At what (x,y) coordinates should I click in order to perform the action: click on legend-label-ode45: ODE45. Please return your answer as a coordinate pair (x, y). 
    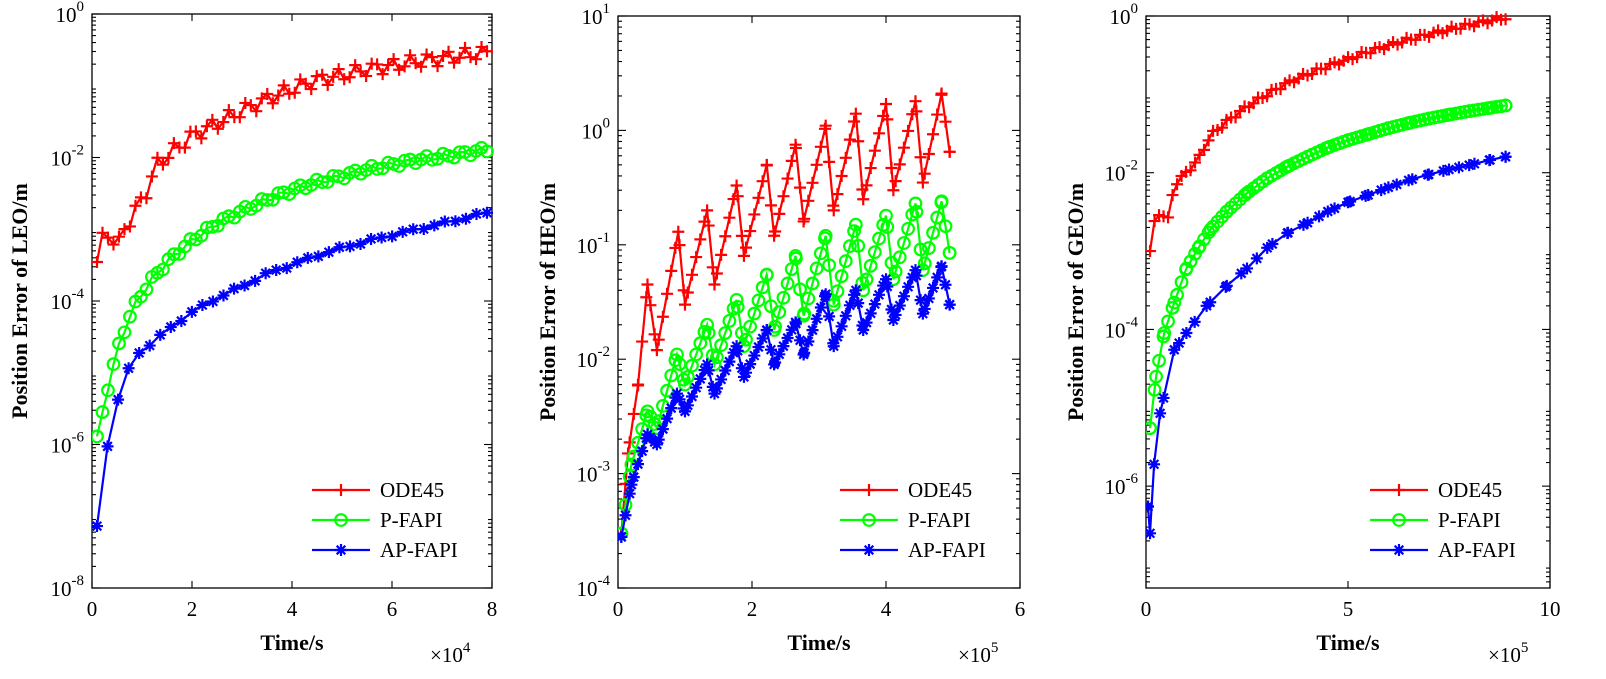
    Looking at the image, I should click on (412, 490).